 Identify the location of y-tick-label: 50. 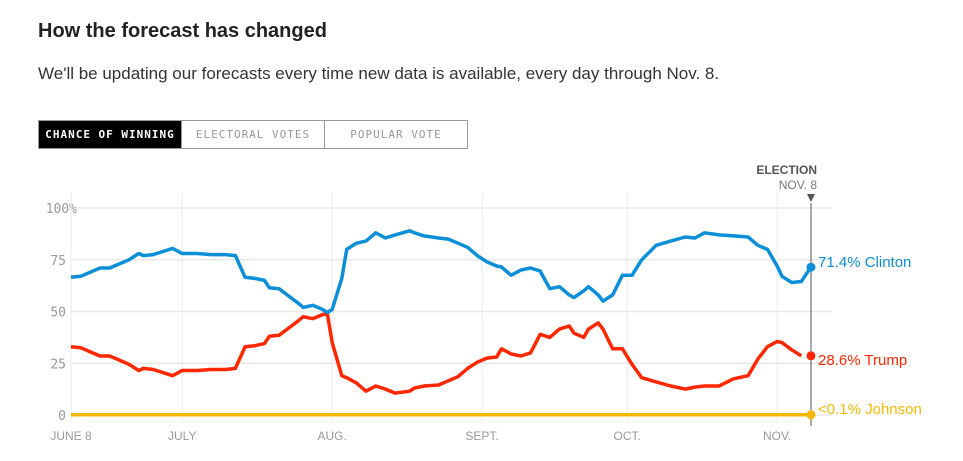
(58, 313).